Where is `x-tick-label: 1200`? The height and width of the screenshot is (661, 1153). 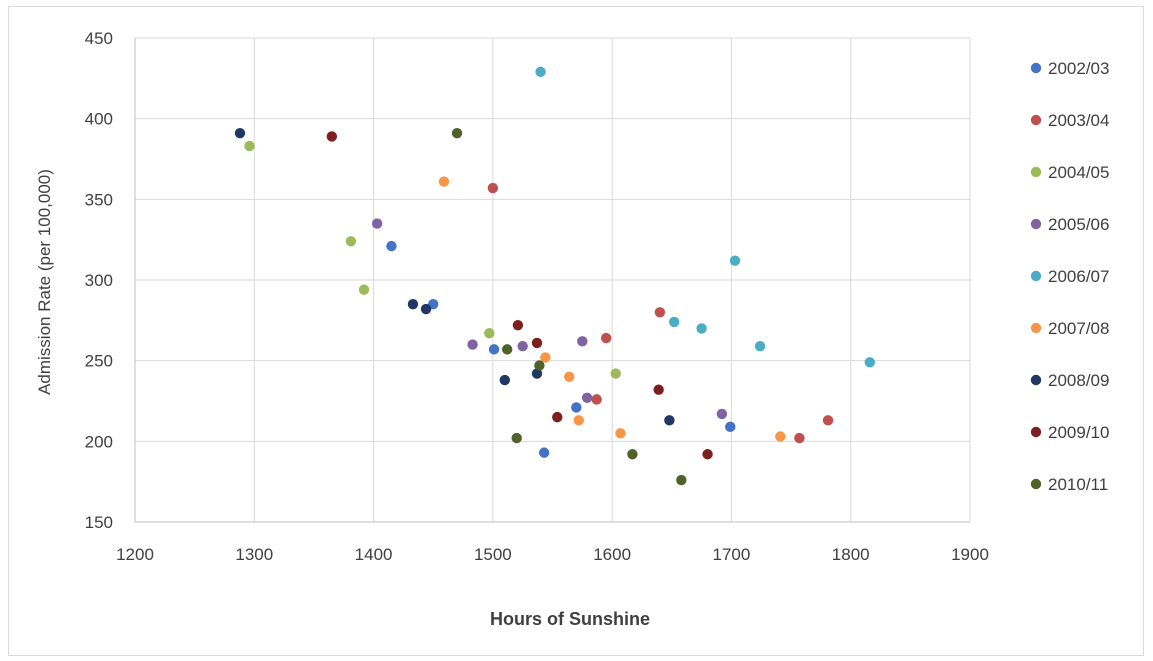 x-tick-label: 1200 is located at coordinates (135, 554).